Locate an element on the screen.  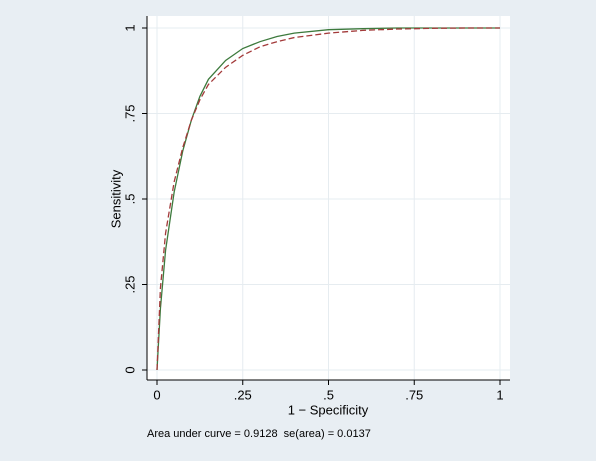
x-tick-label: .5 is located at coordinates (328, 394).